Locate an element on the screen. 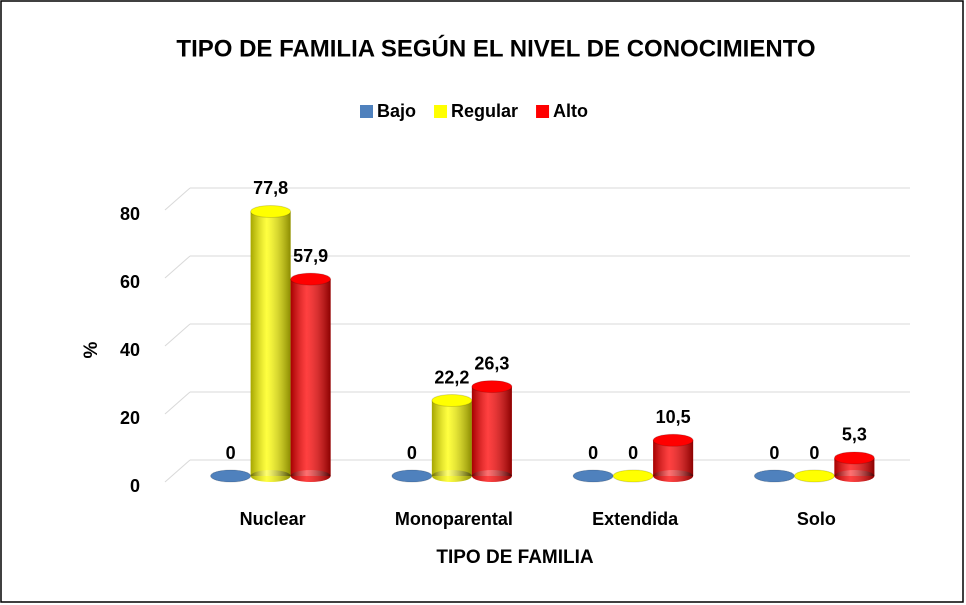  x-tick-label: Monoparental is located at coordinates (454, 519).